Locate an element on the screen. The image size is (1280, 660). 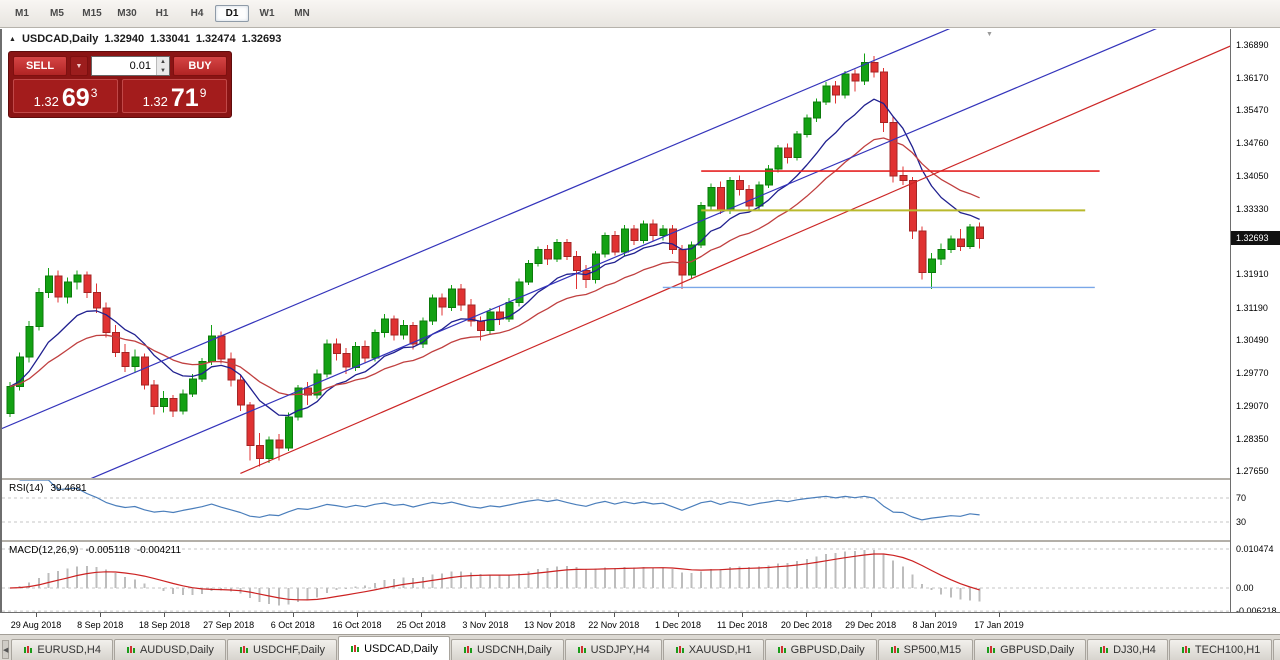
price-axis-label: 1.34760 is located at coordinates (1252, 143).